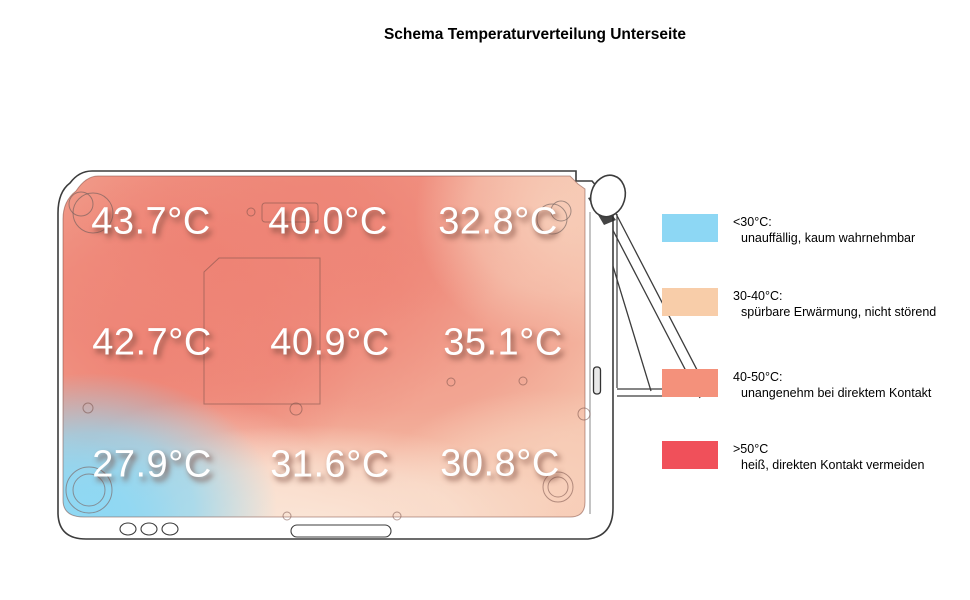  What do you see at coordinates (561, 211) in the screenshot?
I see `camera-lens-icon-right` at bounding box center [561, 211].